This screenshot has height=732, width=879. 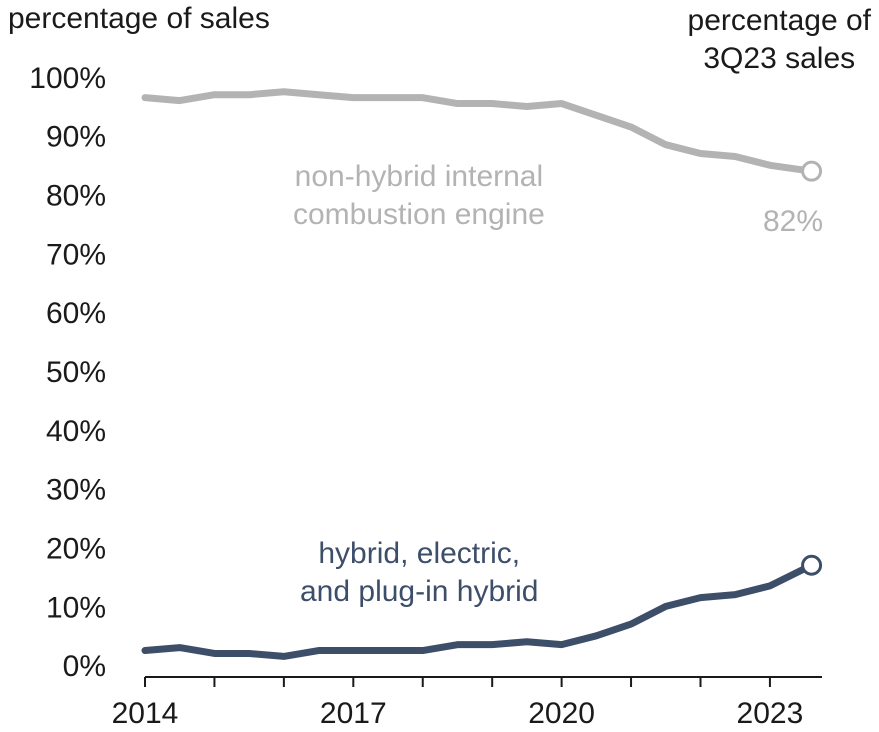 I want to click on y-tick-label: 100%, so click(x=67, y=78).